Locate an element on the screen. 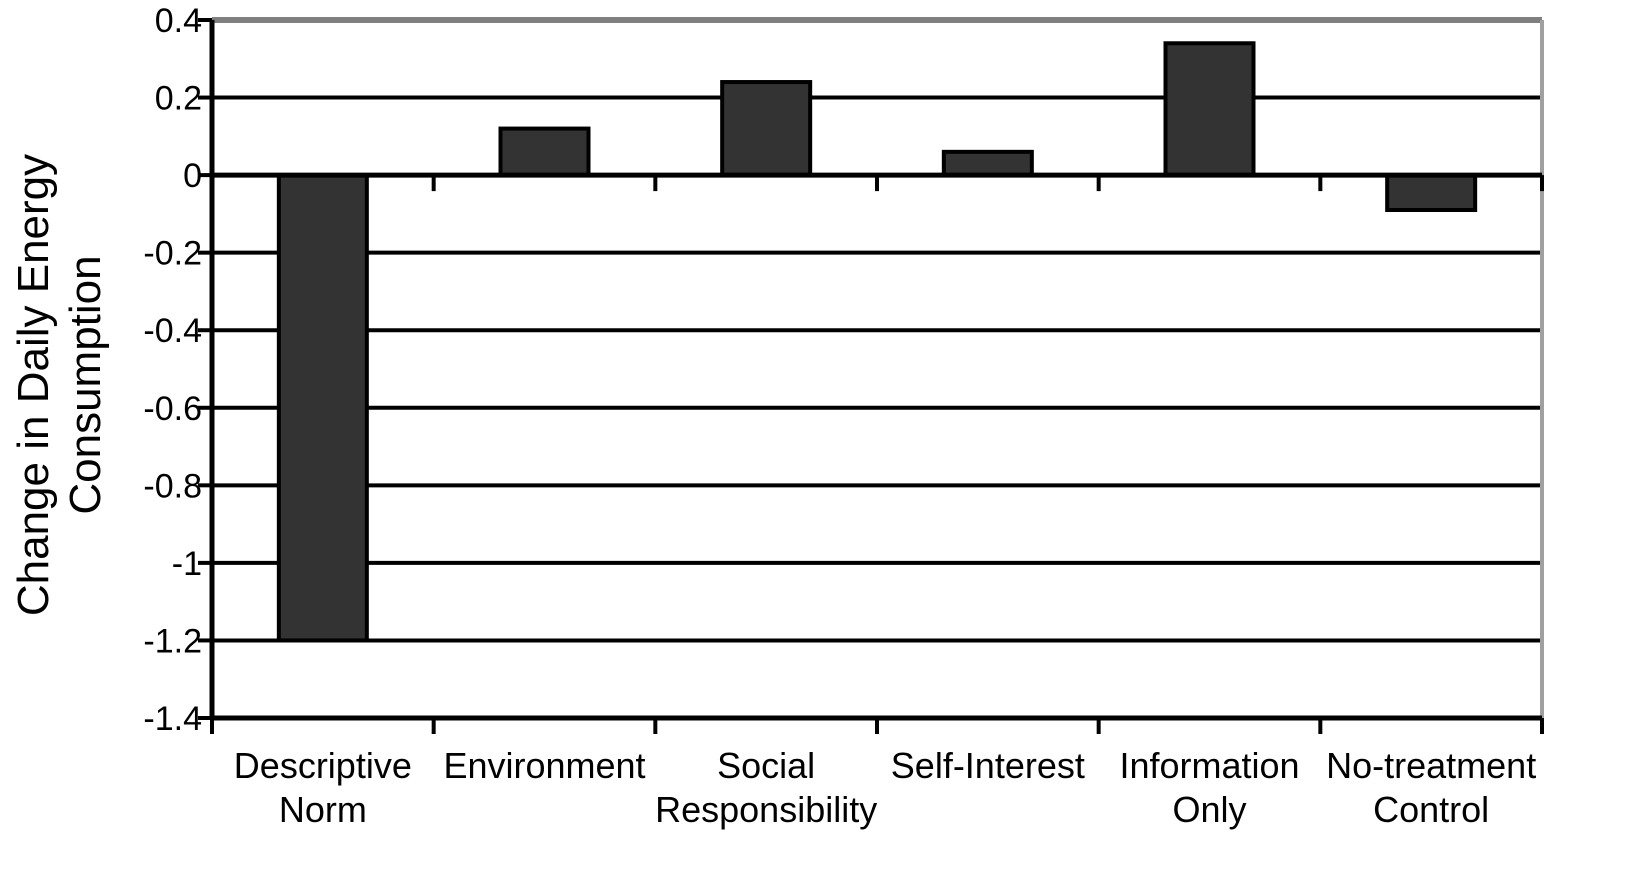  y-tick-label: 0 is located at coordinates (192, 176).